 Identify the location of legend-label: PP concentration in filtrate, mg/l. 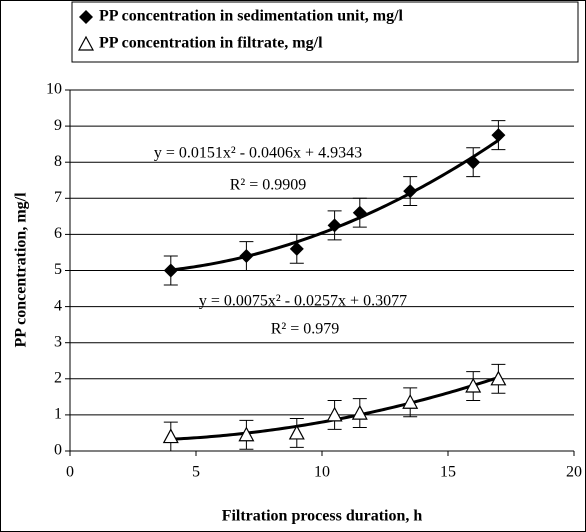
(211, 43).